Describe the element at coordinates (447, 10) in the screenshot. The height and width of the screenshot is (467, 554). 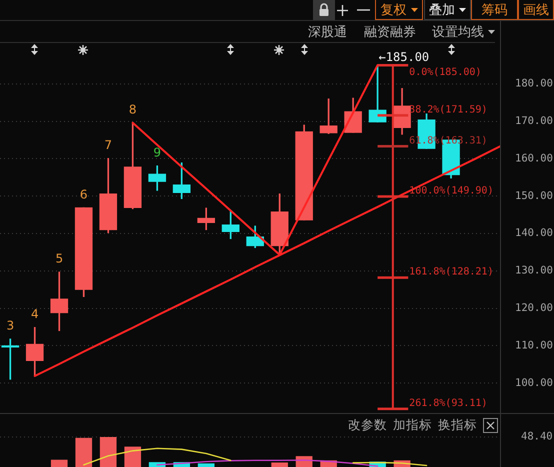
I see `dropdown-button: 叠加` at that location.